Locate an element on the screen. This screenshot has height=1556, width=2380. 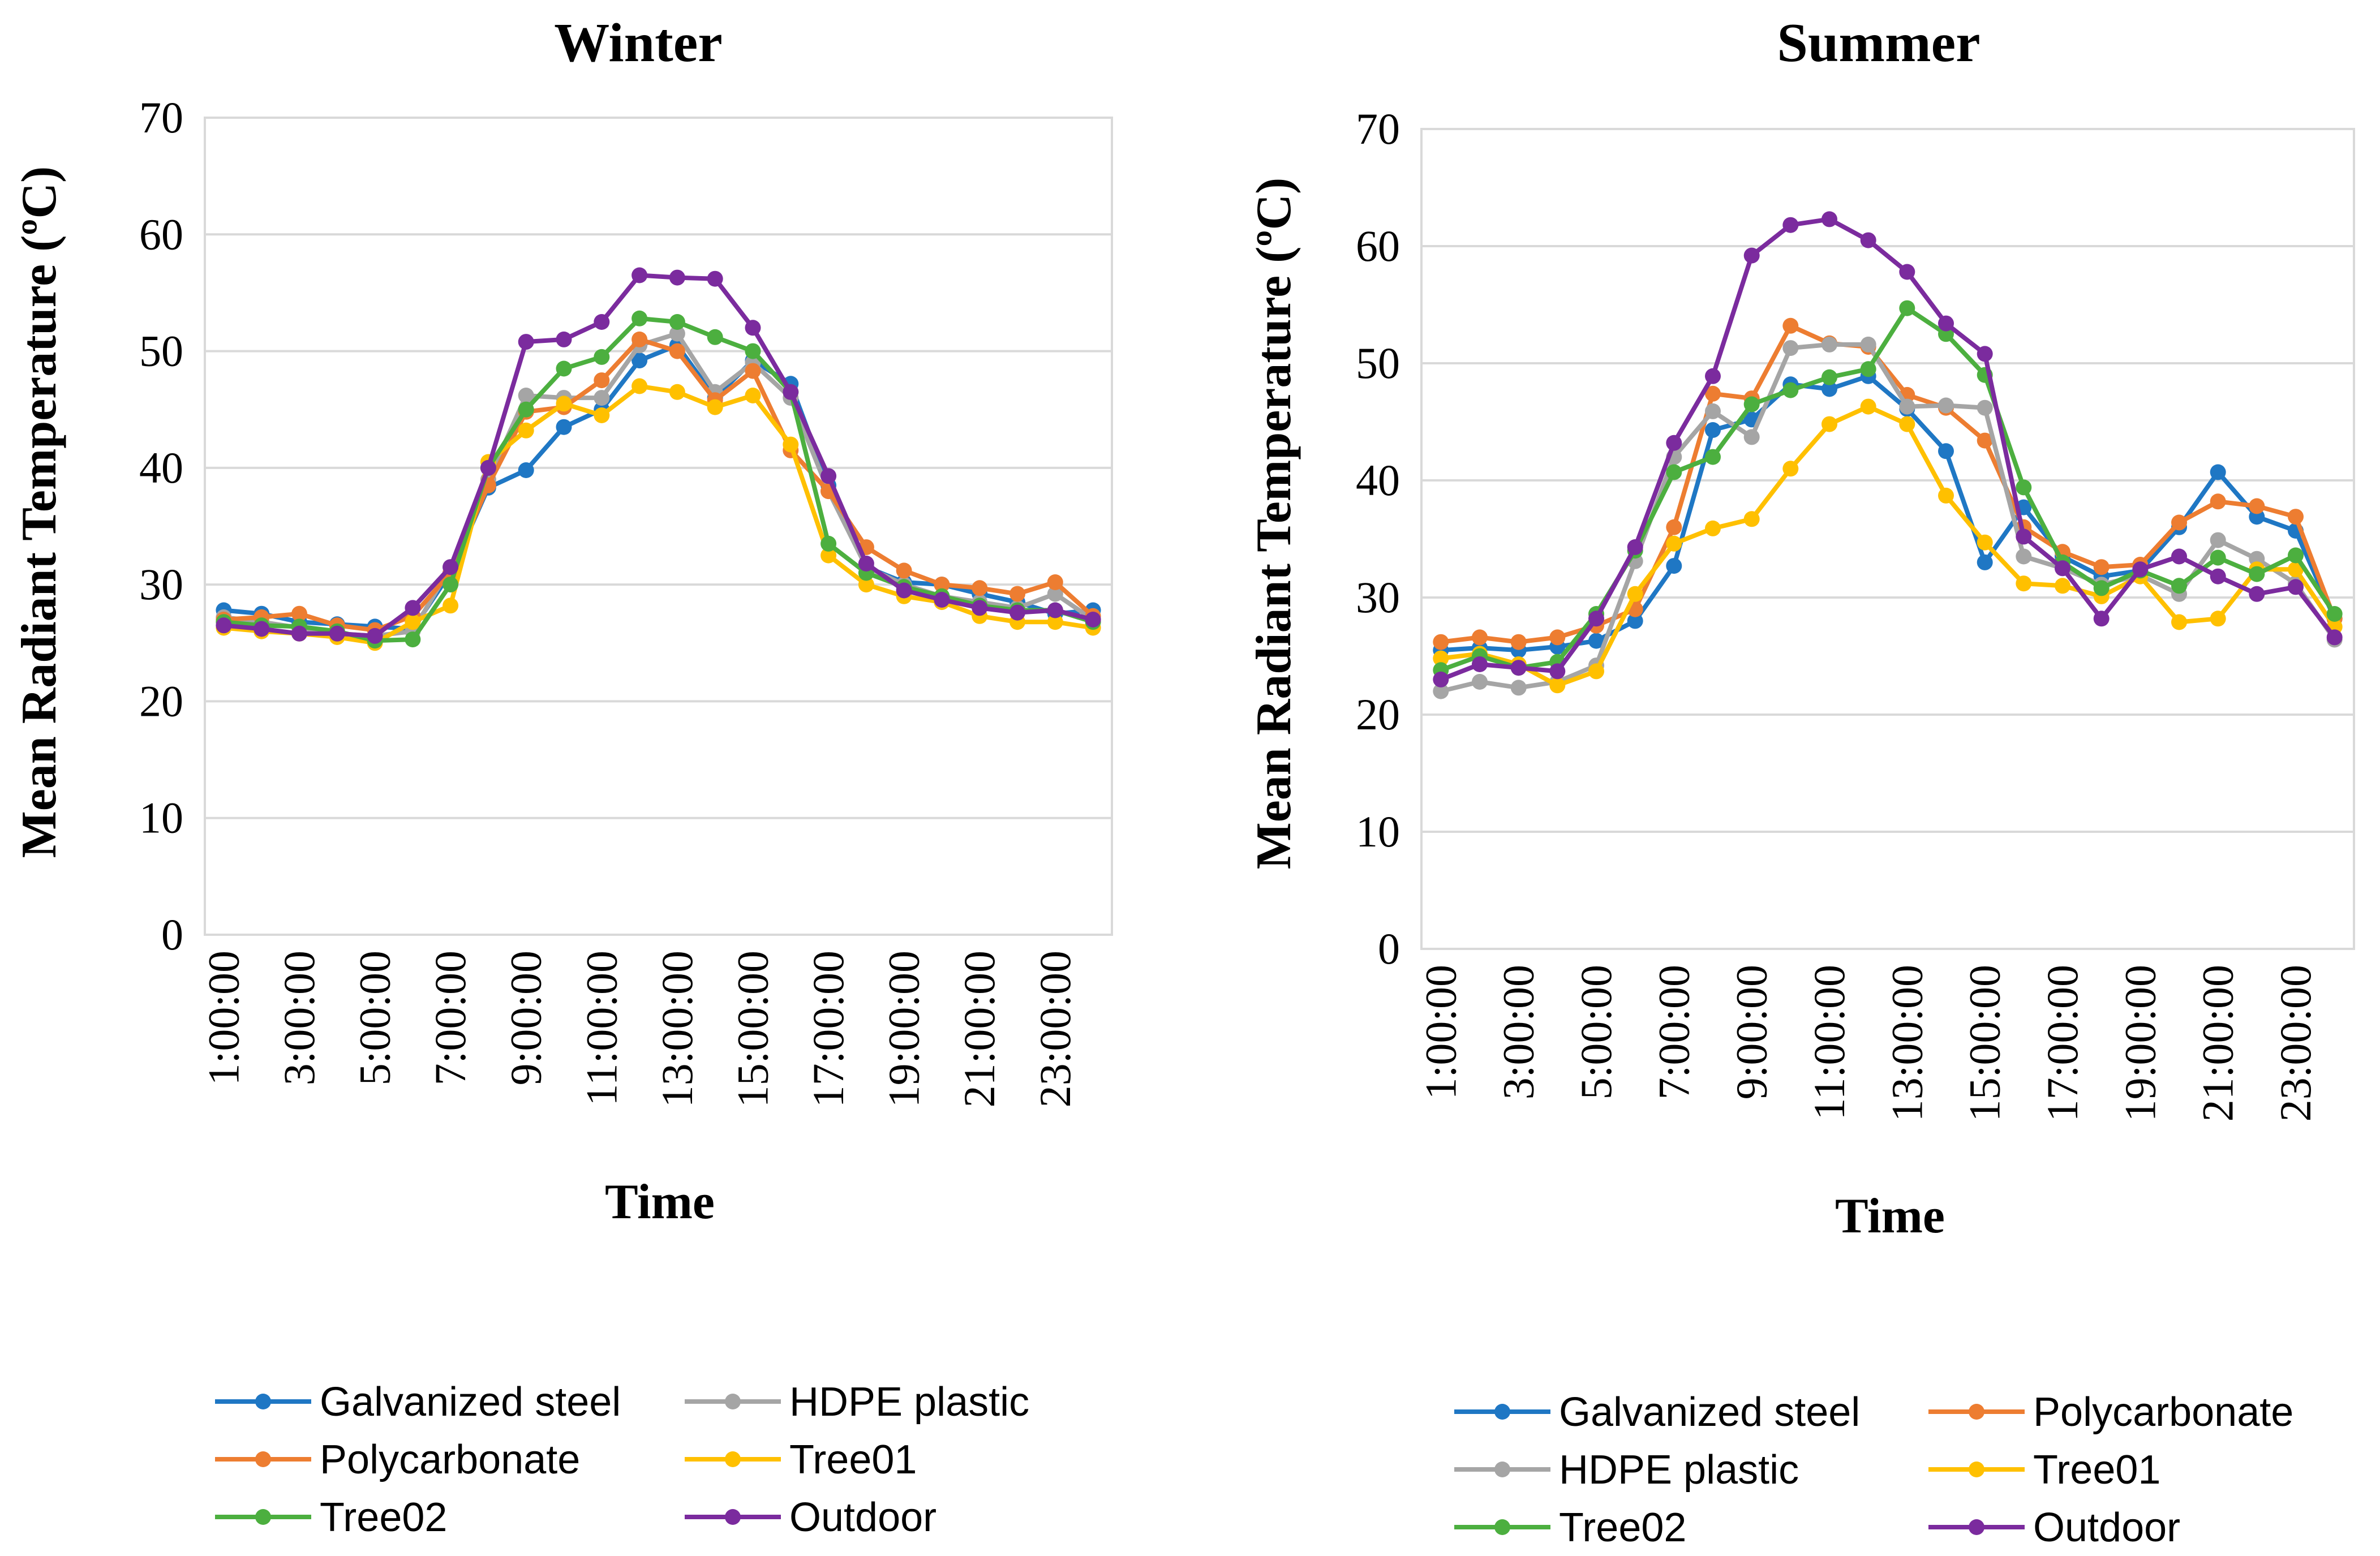
legend-label: Galvanized steel is located at coordinates (1710, 1412).